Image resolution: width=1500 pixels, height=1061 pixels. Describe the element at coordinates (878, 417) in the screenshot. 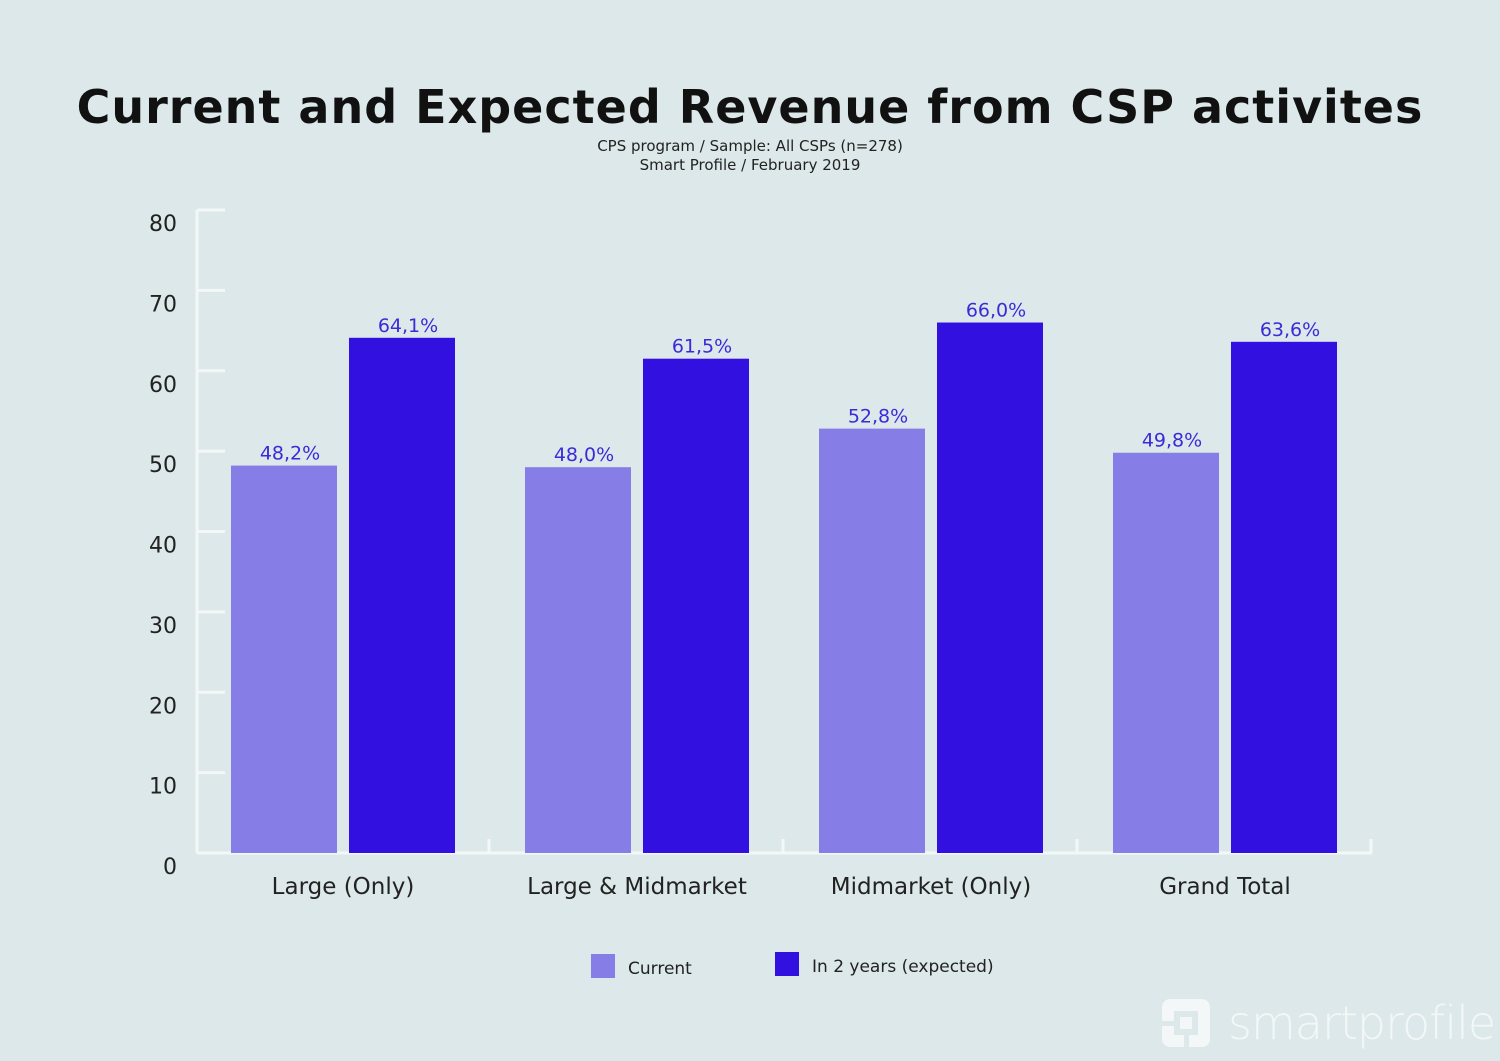

I see `data-label: 52,8%` at that location.